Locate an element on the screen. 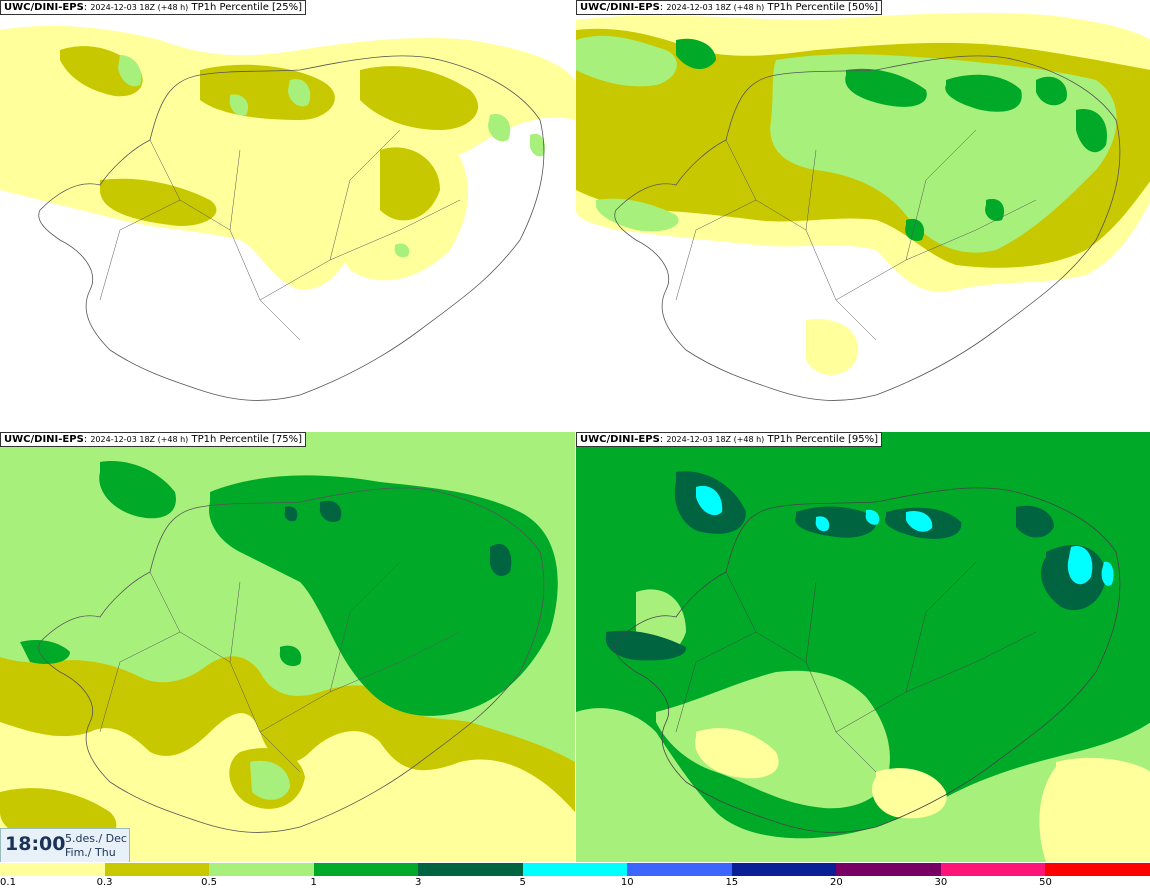  precip-legend: 0.1 0.3 0.5 1 3 5 10 15 20 30 50 is located at coordinates (575, 876).